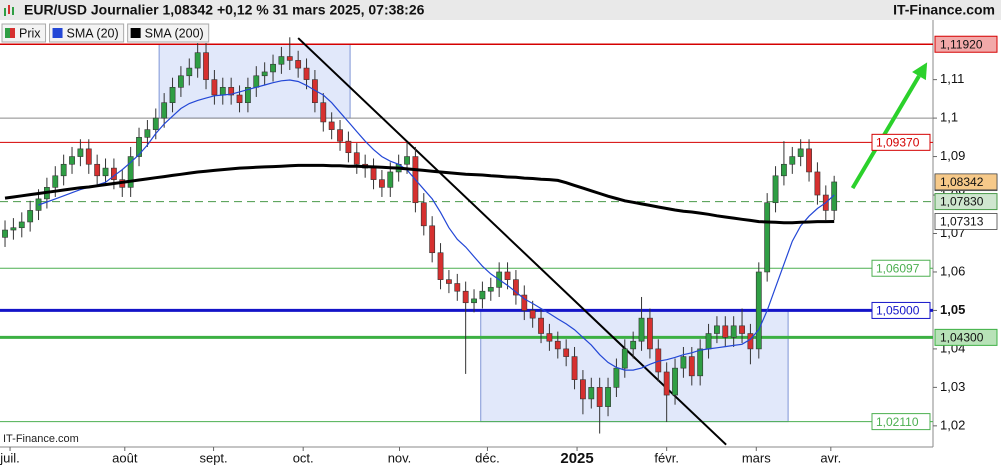 Image resolution: width=1001 pixels, height=469 pixels. Describe the element at coordinates (898, 143) in the screenshot. I see `level-label: 1,09370` at that location.